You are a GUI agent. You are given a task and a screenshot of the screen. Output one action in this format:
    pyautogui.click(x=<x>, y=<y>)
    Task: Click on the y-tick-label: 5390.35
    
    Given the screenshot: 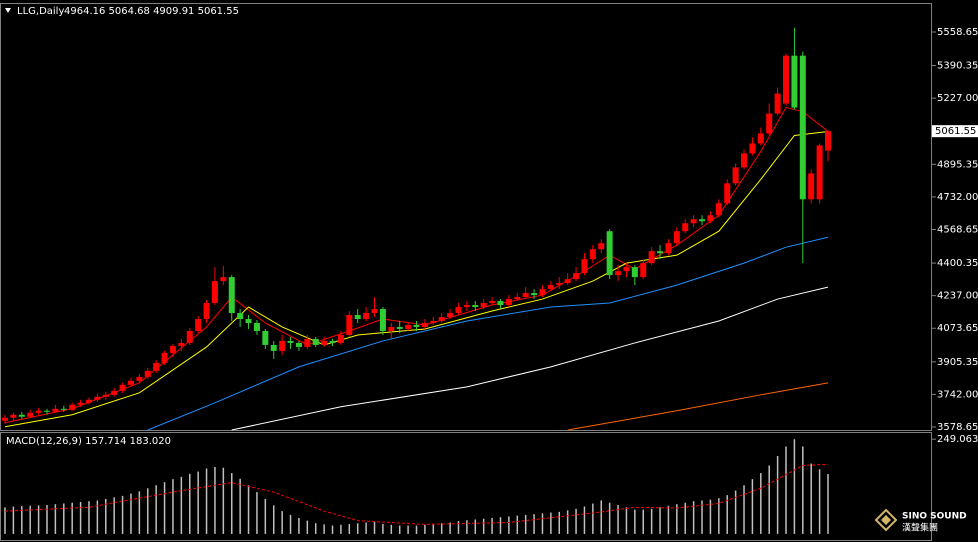 What is the action you would take?
    pyautogui.click(x=957, y=66)
    